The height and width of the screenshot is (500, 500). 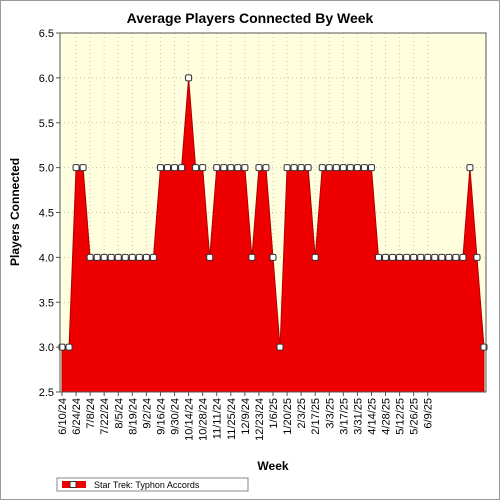 What do you see at coordinates (429, 413) in the screenshot?
I see `x-tick-label: 6/9/25` at bounding box center [429, 413].